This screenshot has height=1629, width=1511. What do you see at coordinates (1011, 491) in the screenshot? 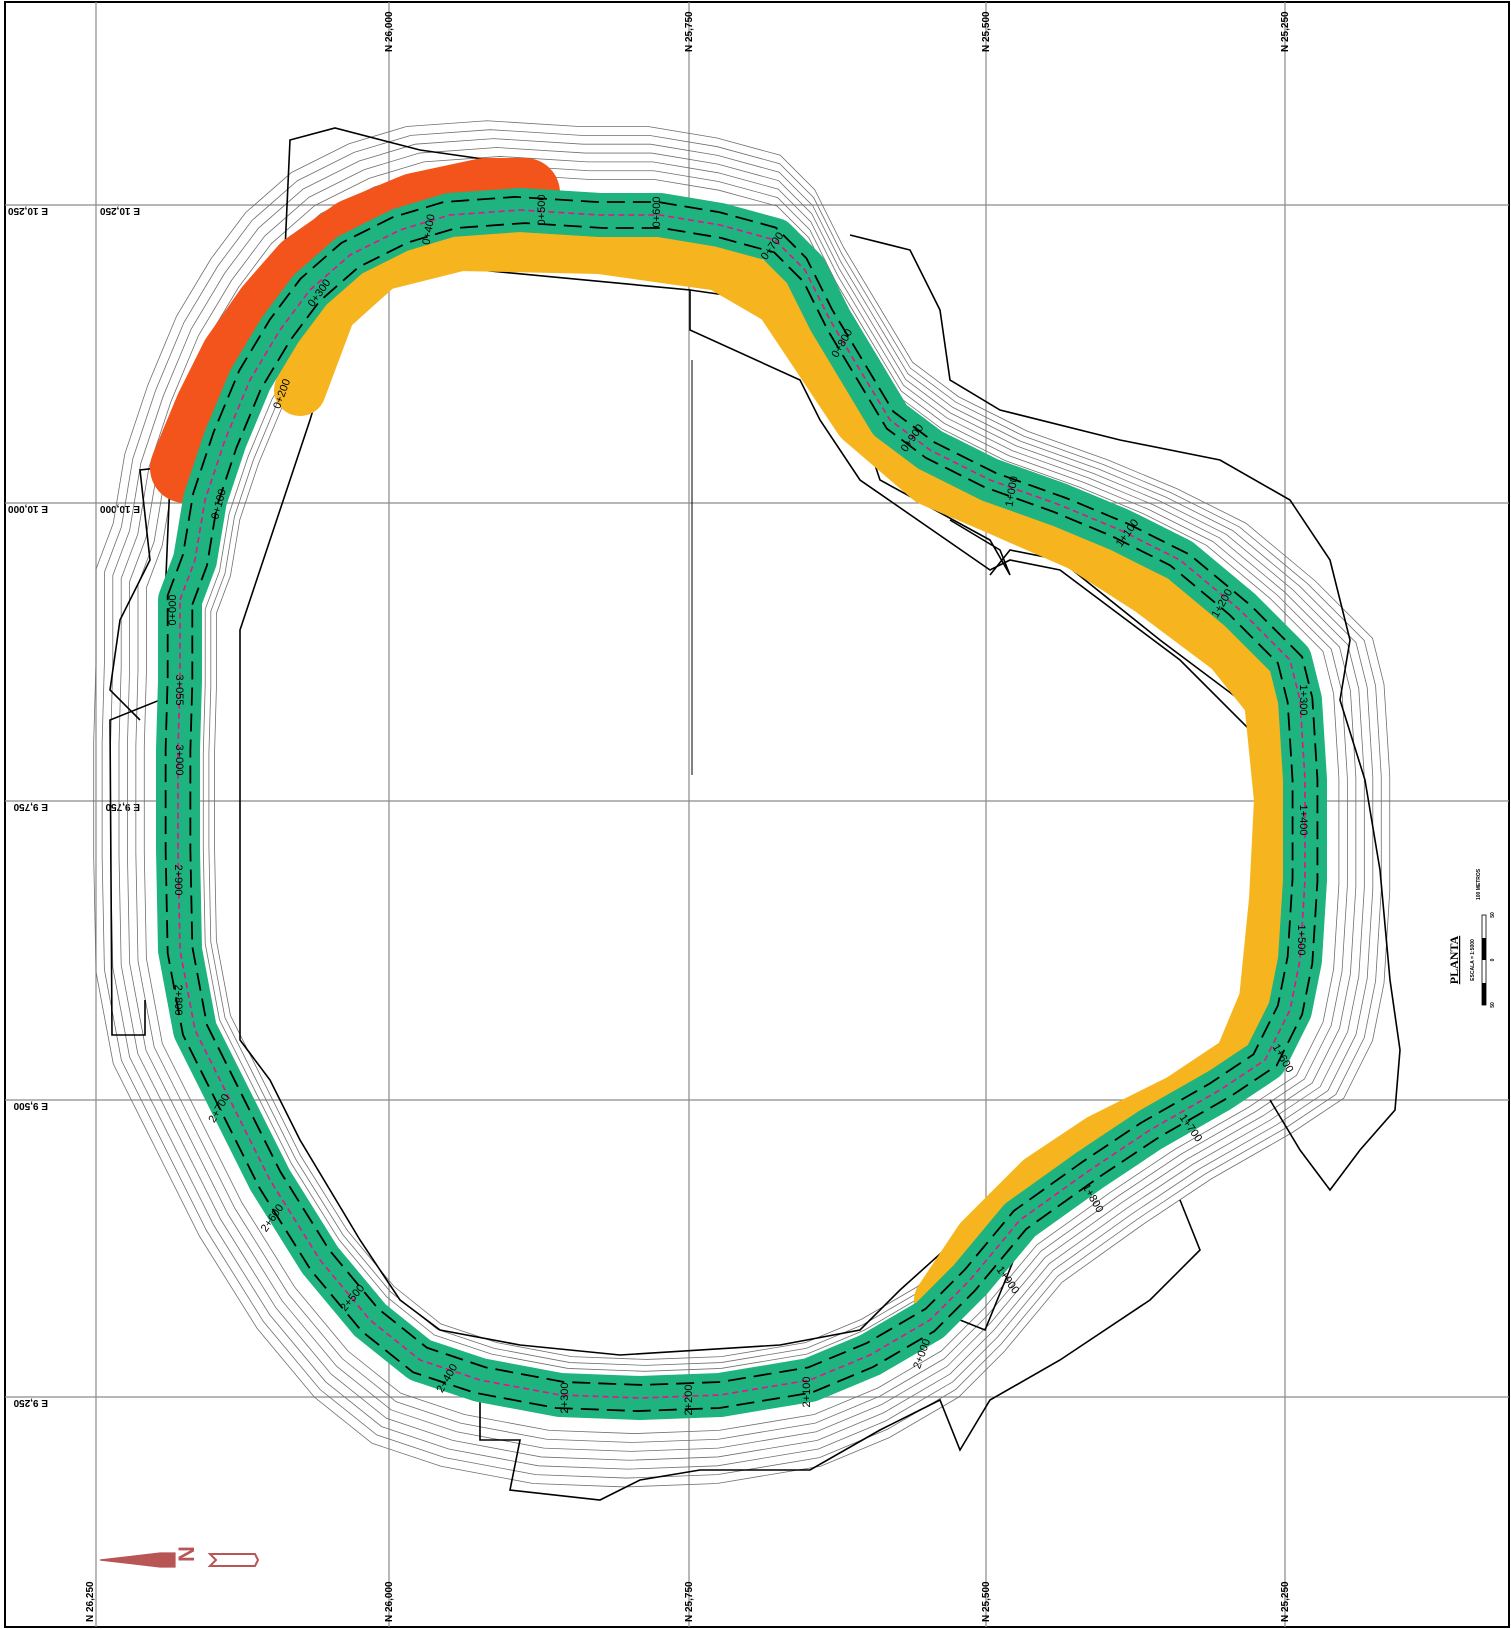
I see `station-label: 1+000` at bounding box center [1011, 491].